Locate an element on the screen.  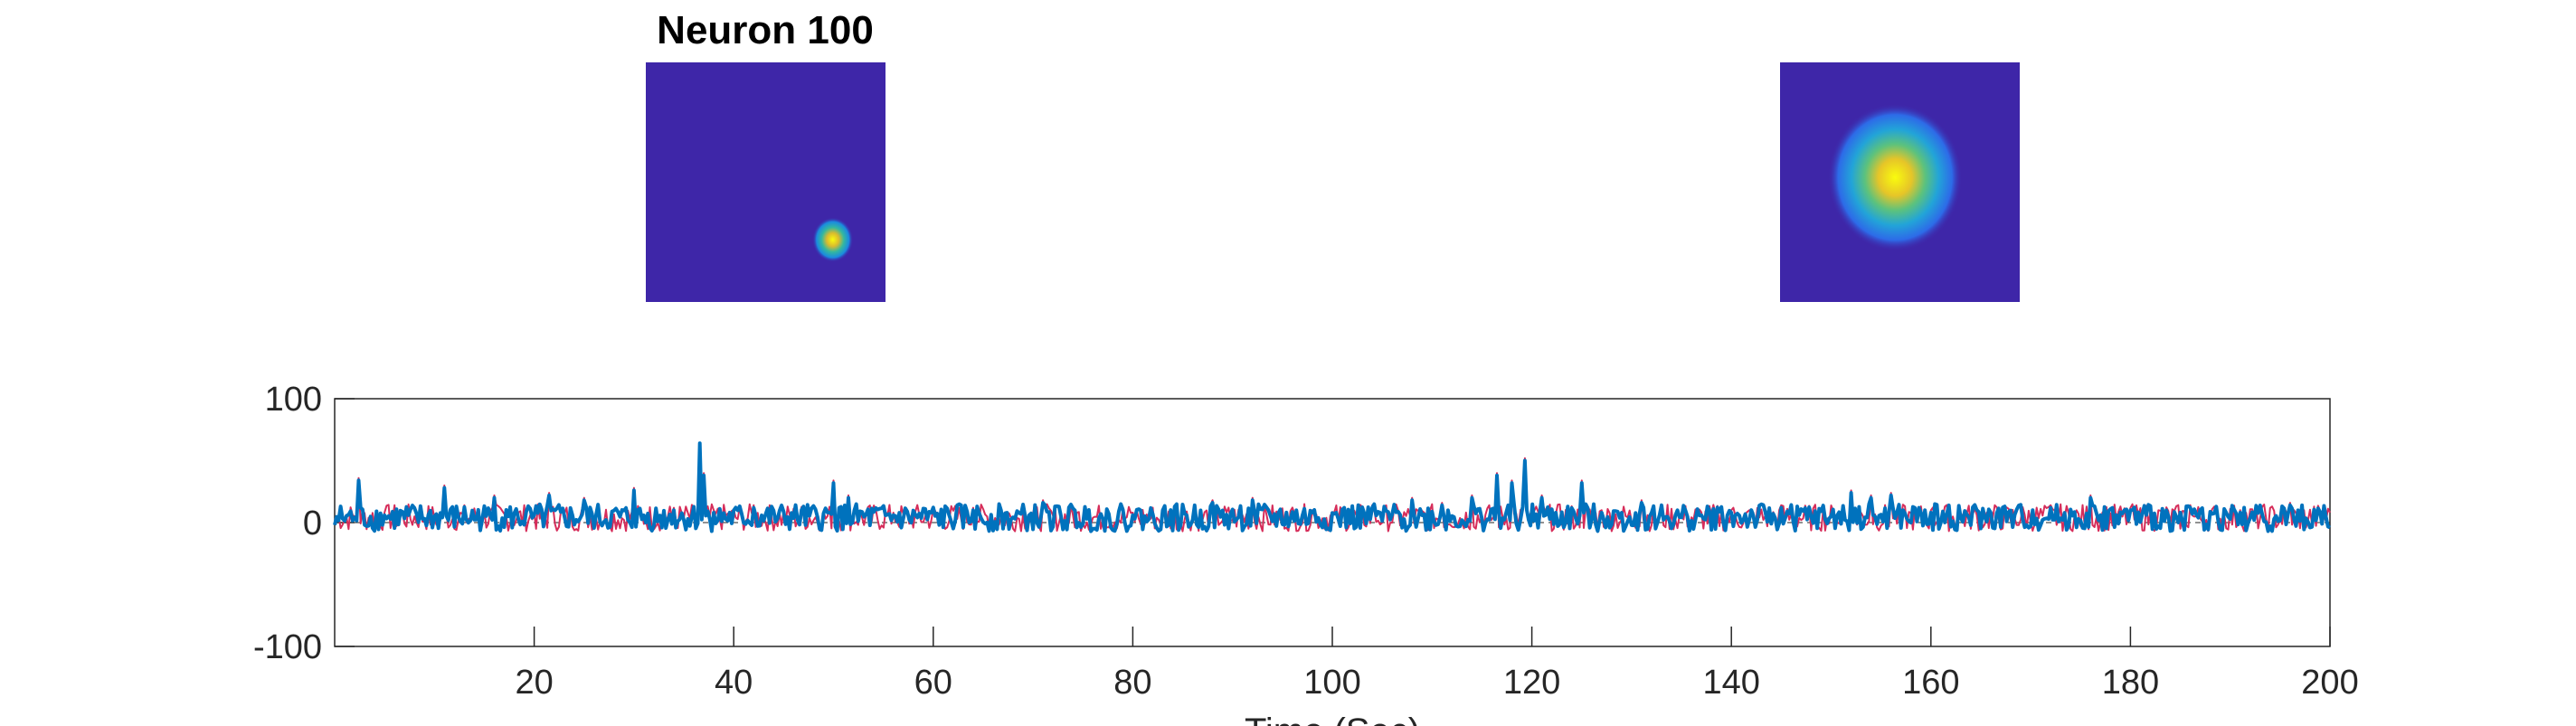
neuron-footprint-blob is located at coordinates (833, 239).